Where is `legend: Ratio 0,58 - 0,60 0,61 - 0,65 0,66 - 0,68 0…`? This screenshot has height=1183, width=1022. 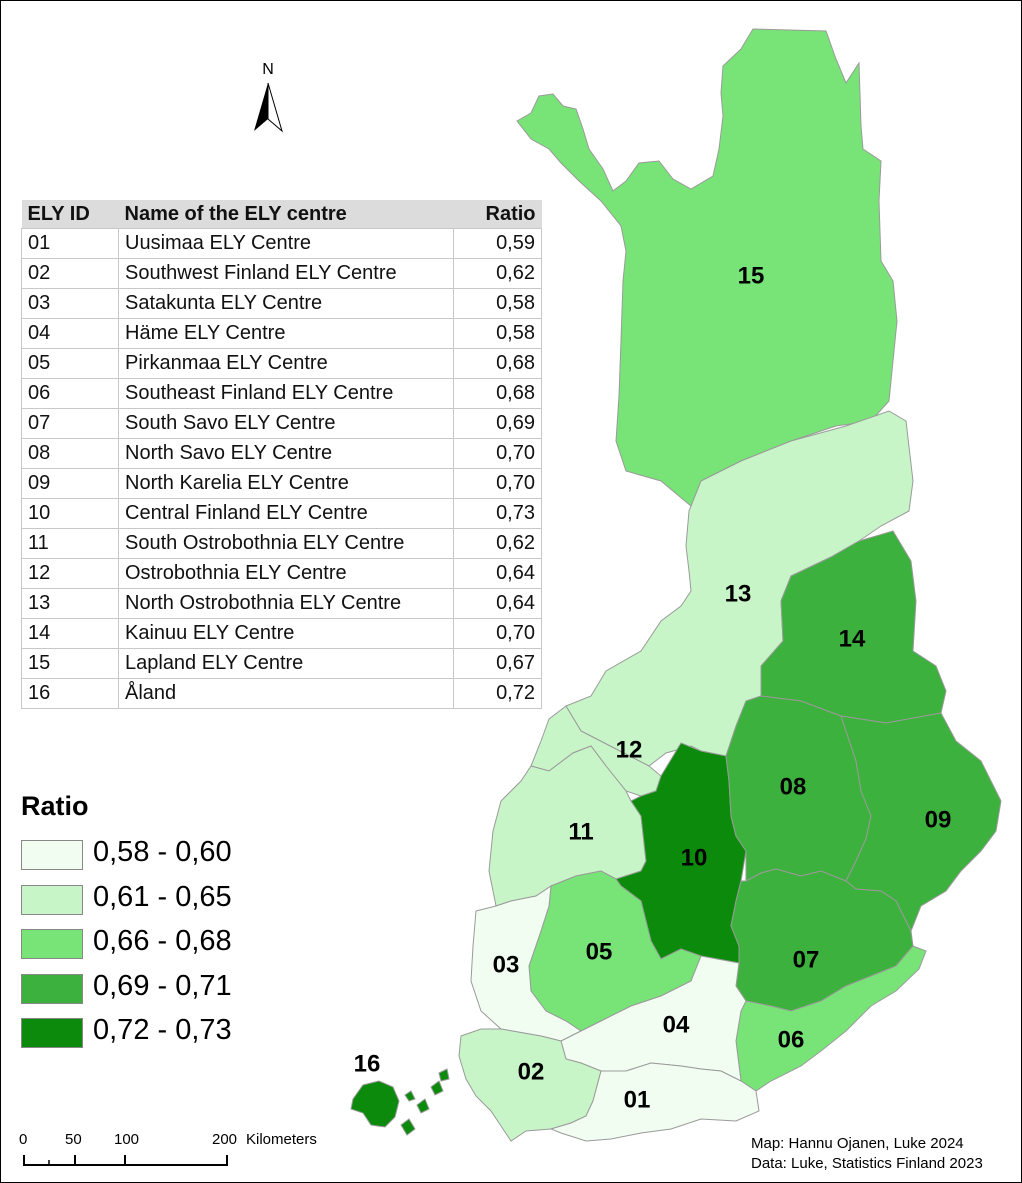 legend: Ratio 0,58 - 0,60 0,61 - 0,65 0,66 - 0,68 0… is located at coordinates (126, 927).